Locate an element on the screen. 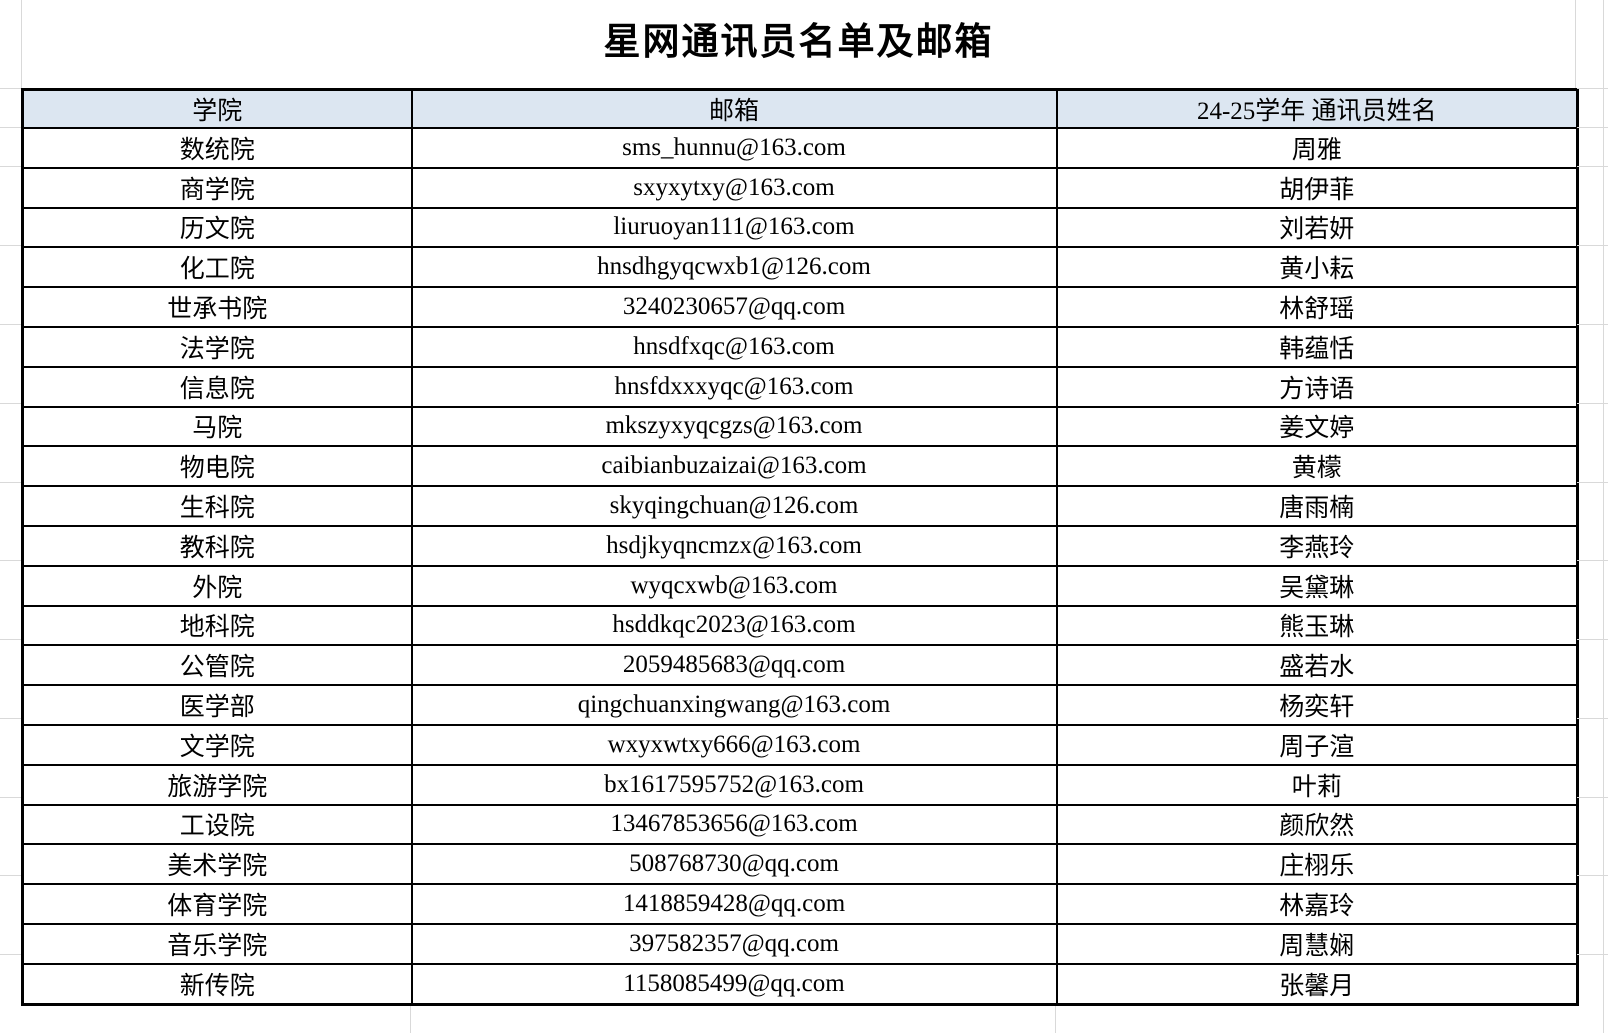 The width and height of the screenshot is (1608, 1033). cell-email: wxyxwtxy666@163.com is located at coordinates (734, 744).